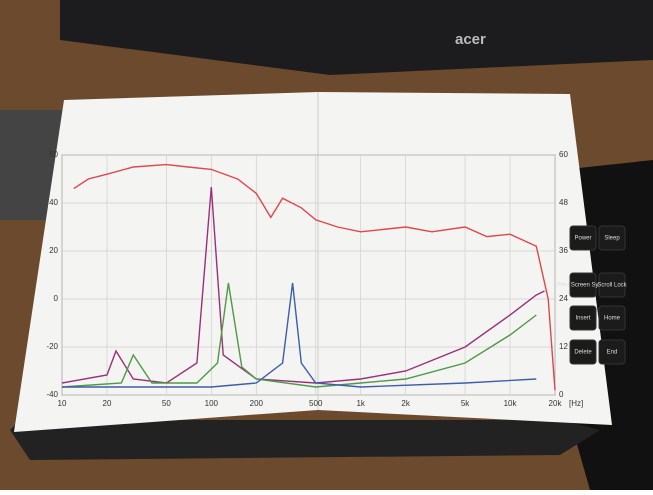 This screenshot has width=653, height=495. I want to click on key-label: Insert, so click(582, 319).